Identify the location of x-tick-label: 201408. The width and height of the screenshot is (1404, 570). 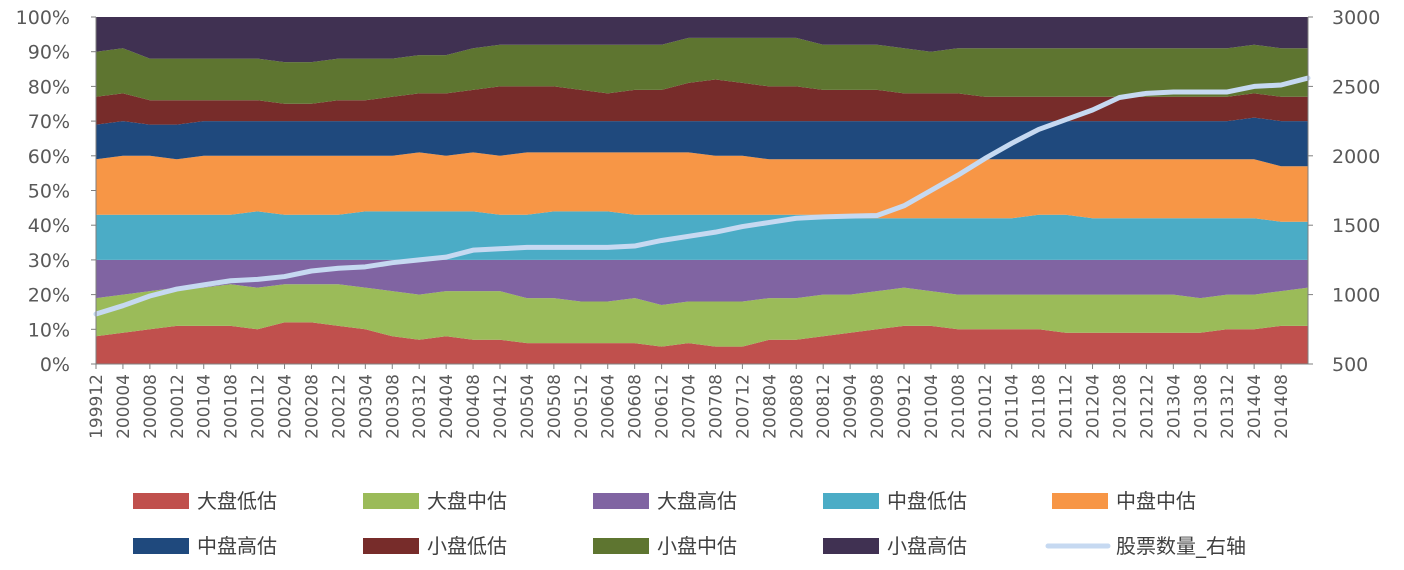
(1282, 406).